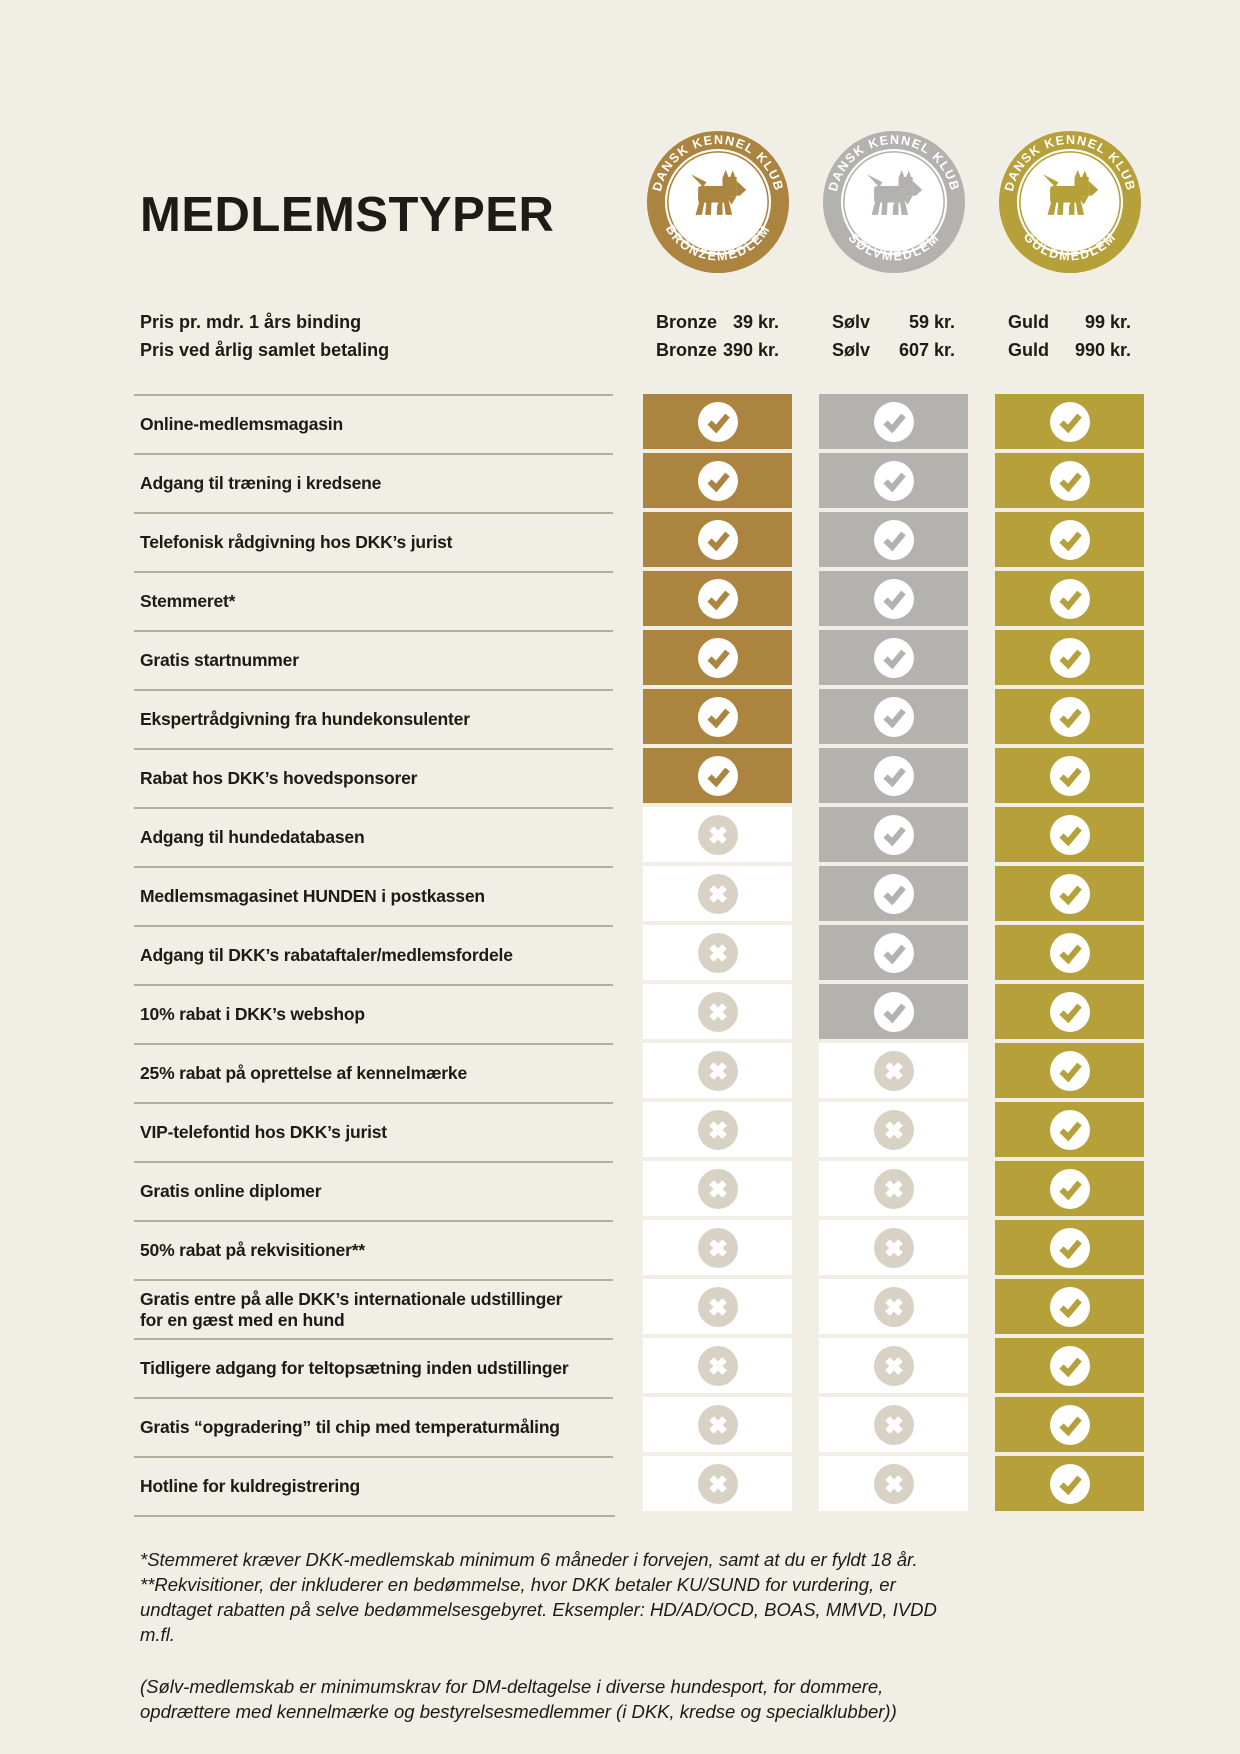 Image resolution: width=1240 pixels, height=1754 pixels. I want to click on feature-label: Online-medlemsmagasin, so click(373, 423).